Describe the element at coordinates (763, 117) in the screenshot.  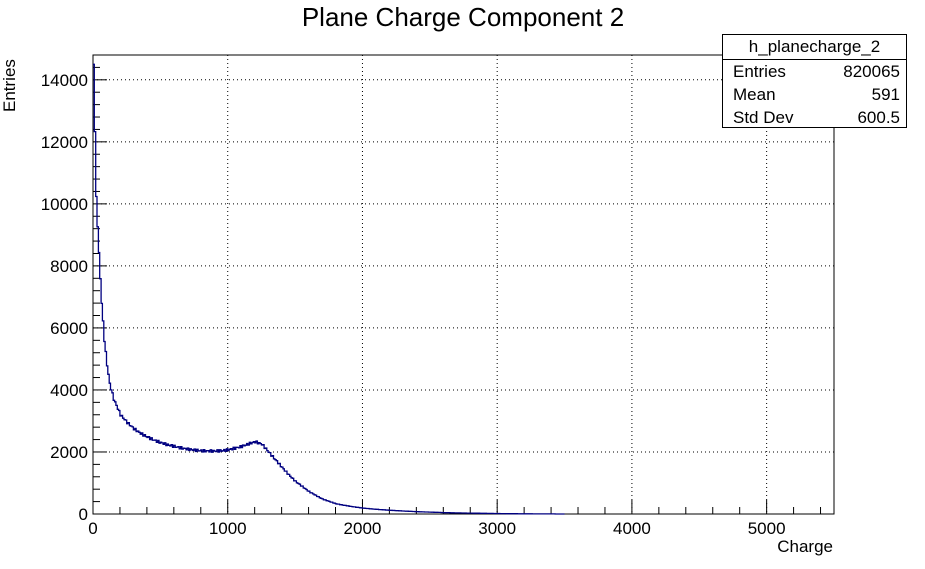
I see `stats-std-label: Std Dev` at that location.